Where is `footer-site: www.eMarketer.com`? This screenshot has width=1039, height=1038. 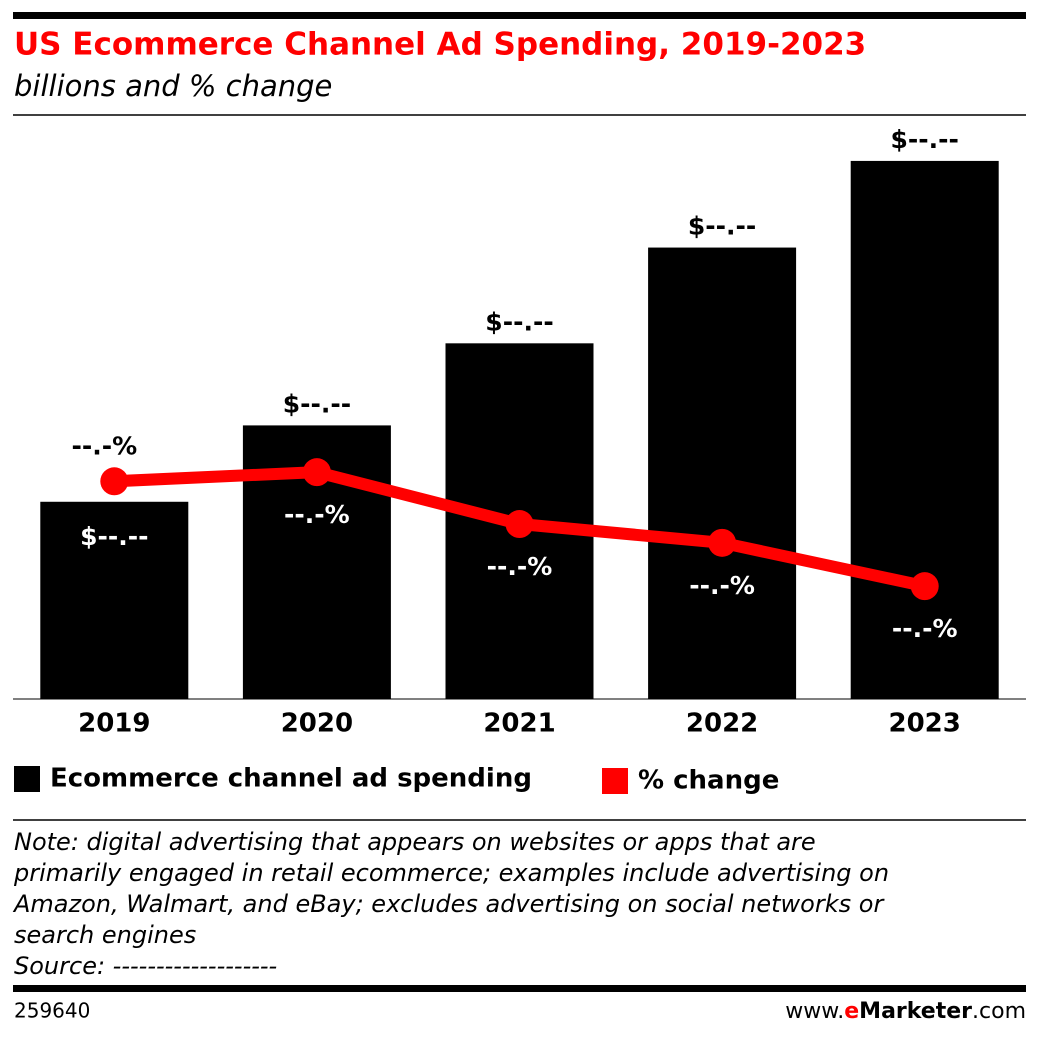
footer-site: www.eMarketer.com is located at coordinates (905, 1011).